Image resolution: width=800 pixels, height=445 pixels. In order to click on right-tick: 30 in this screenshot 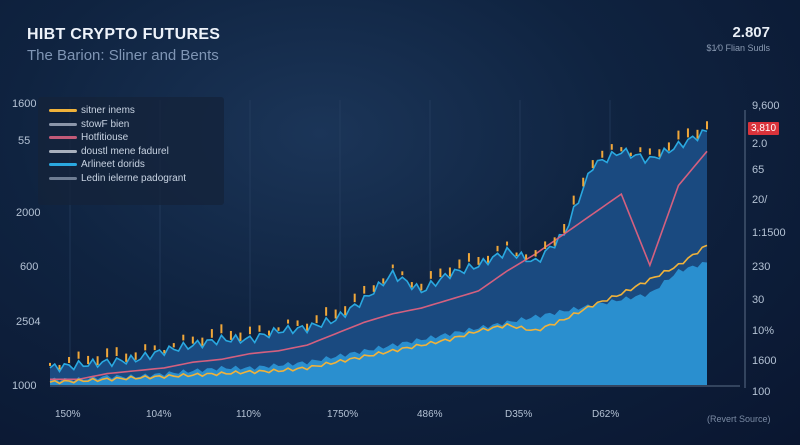, I will do `click(758, 300)`.